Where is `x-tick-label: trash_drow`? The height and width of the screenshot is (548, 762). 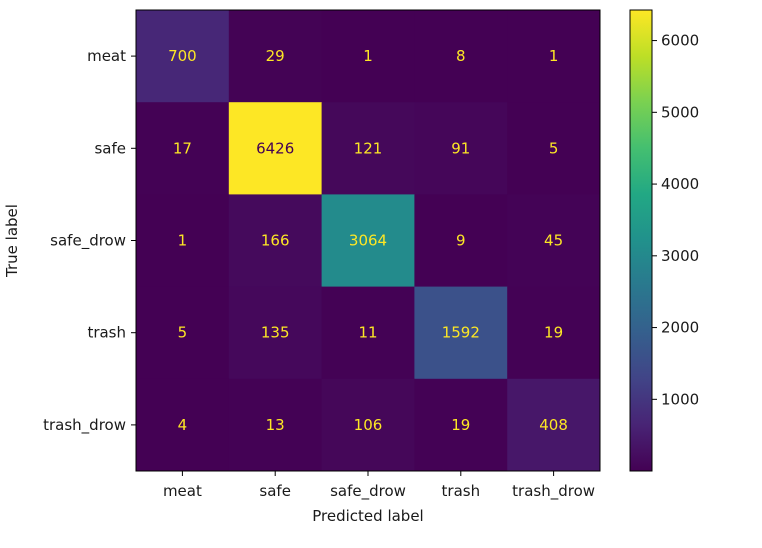 x-tick-label: trash_drow is located at coordinates (553, 491).